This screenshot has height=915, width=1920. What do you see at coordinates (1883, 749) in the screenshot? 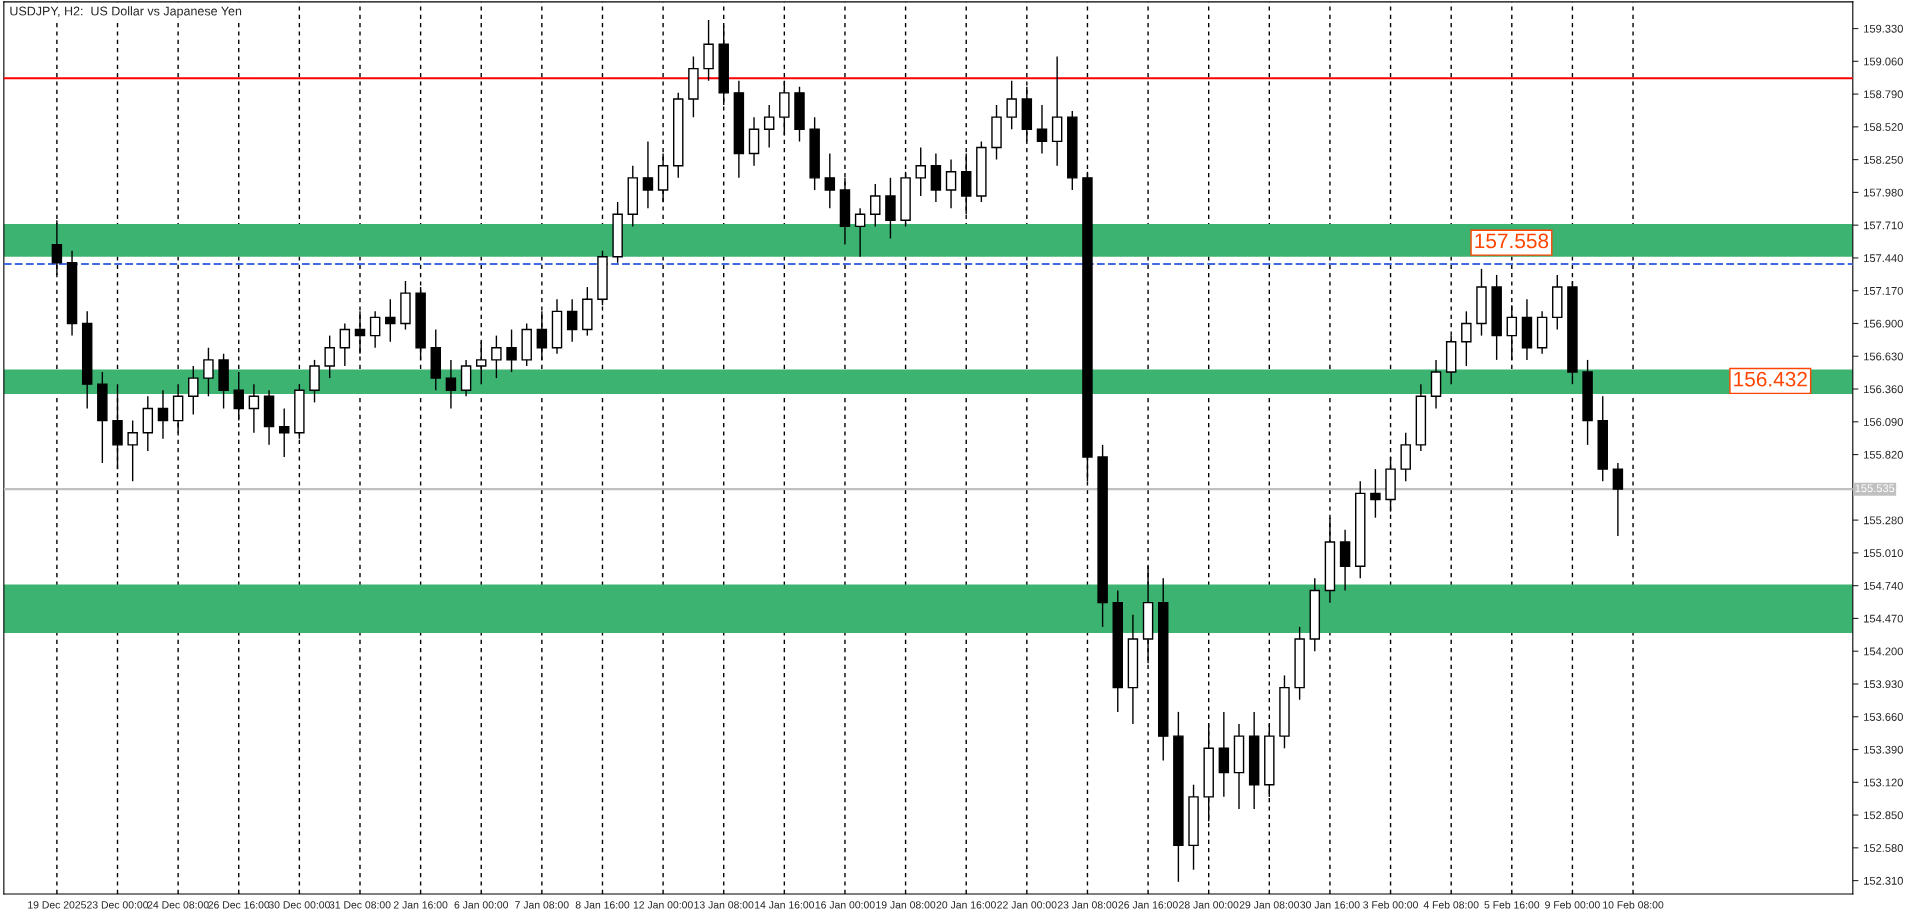
I see `y-tick-label: 153.390` at bounding box center [1883, 749].